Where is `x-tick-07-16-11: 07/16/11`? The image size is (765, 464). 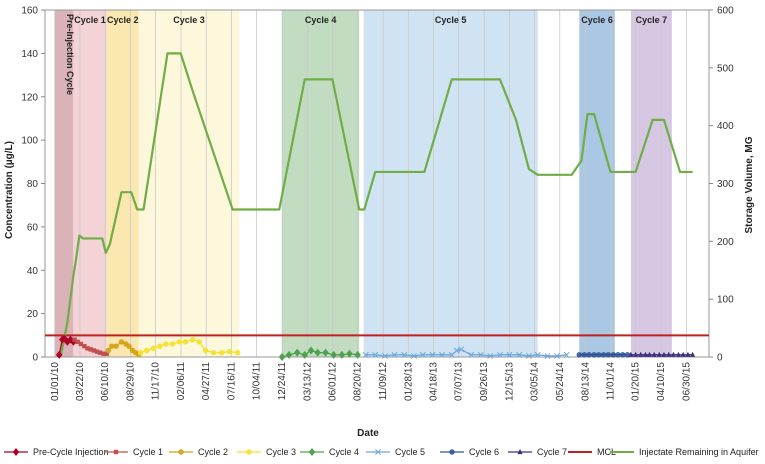
x-tick-07-16-11: 07/16/11 is located at coordinates (231, 381).